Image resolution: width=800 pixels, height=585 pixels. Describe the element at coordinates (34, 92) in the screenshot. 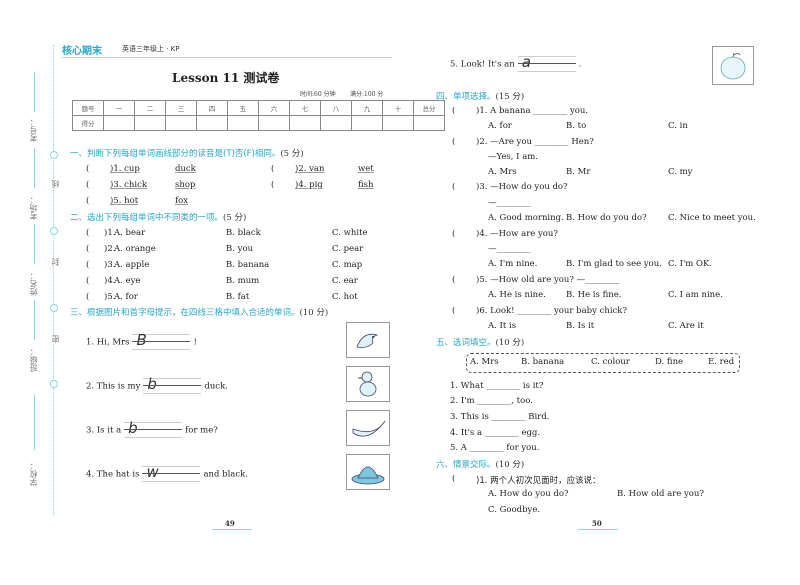

I see `exam-number-field` at that location.